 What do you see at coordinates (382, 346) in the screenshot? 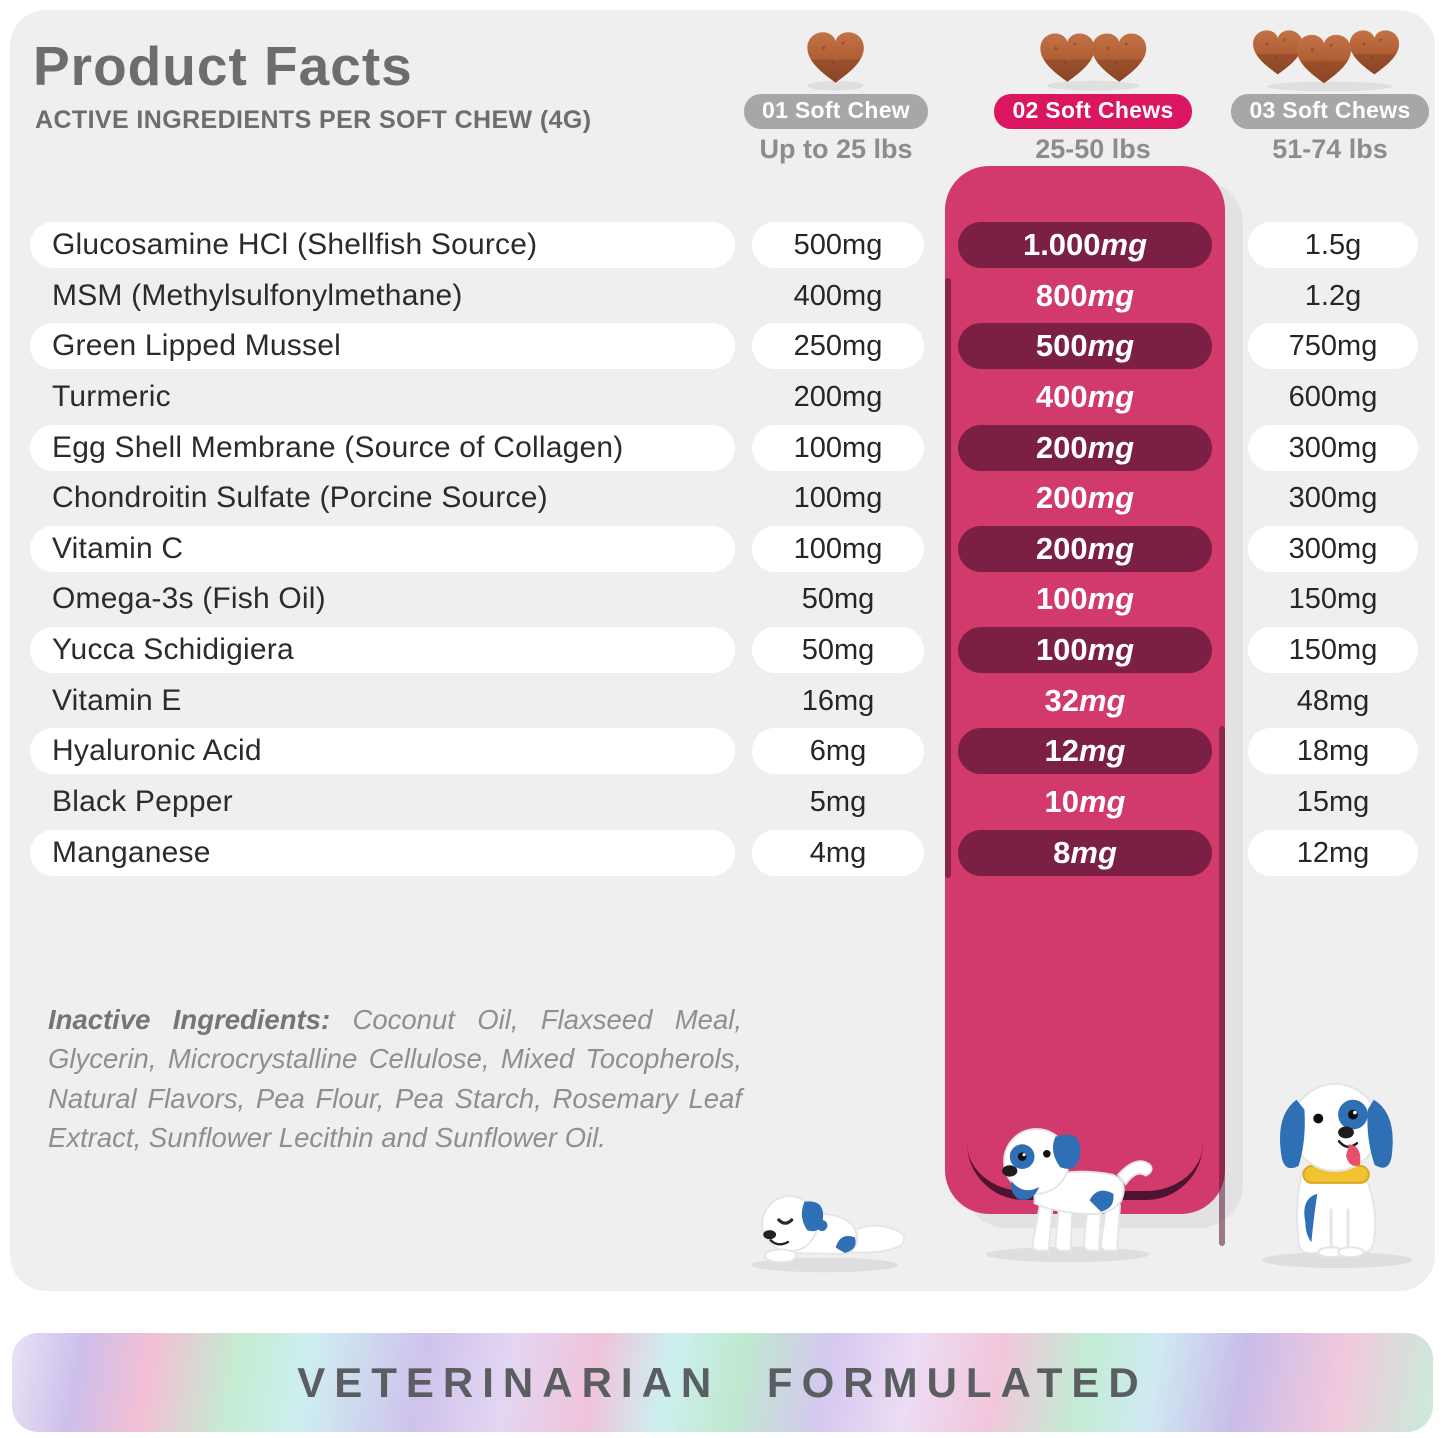
I see `ingredient-name: Green Lipped Mussel` at bounding box center [382, 346].